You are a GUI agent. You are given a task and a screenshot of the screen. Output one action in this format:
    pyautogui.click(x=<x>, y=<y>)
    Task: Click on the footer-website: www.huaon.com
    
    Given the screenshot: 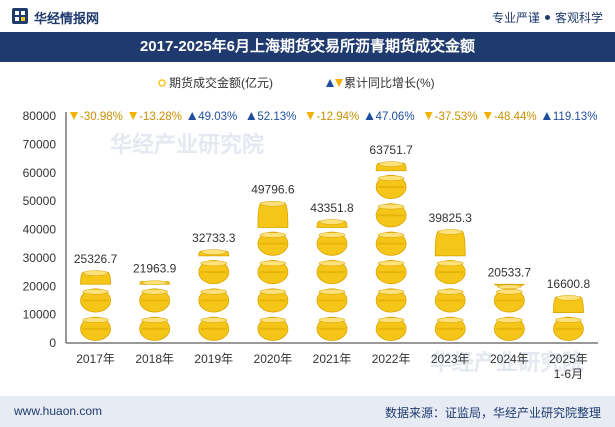 What is the action you would take?
    pyautogui.click(x=58, y=411)
    